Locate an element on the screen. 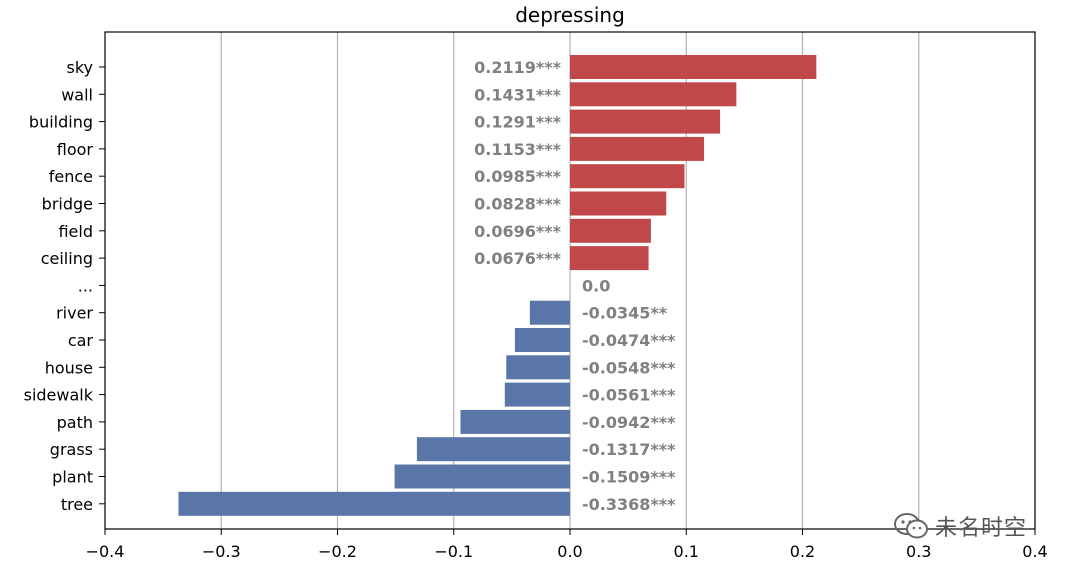  data-label: 0.0828*** is located at coordinates (517, 204).